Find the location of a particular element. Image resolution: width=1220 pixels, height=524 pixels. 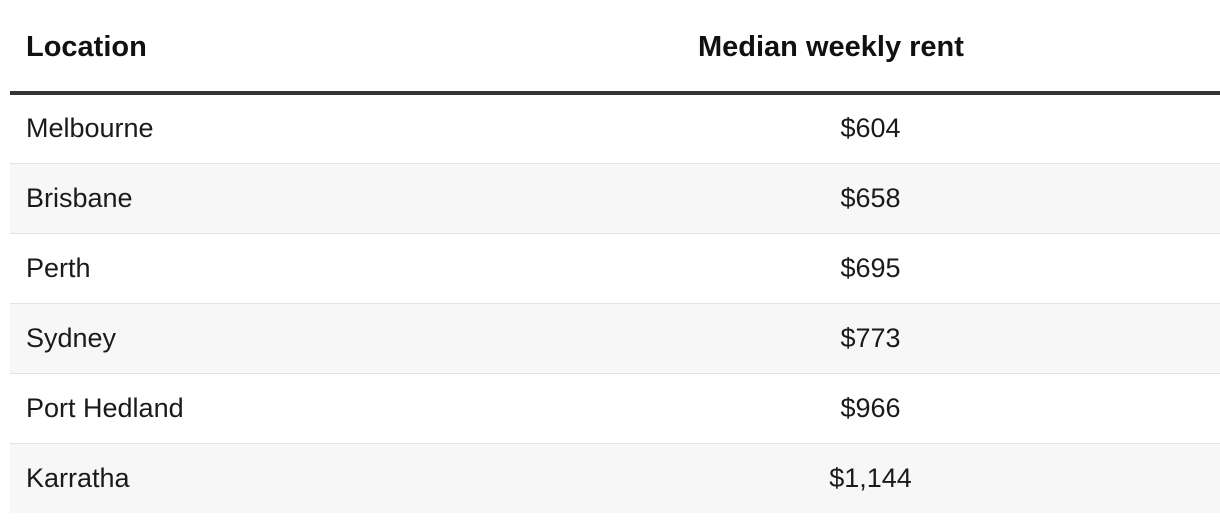

location-cell: Sydney is located at coordinates (310, 338).